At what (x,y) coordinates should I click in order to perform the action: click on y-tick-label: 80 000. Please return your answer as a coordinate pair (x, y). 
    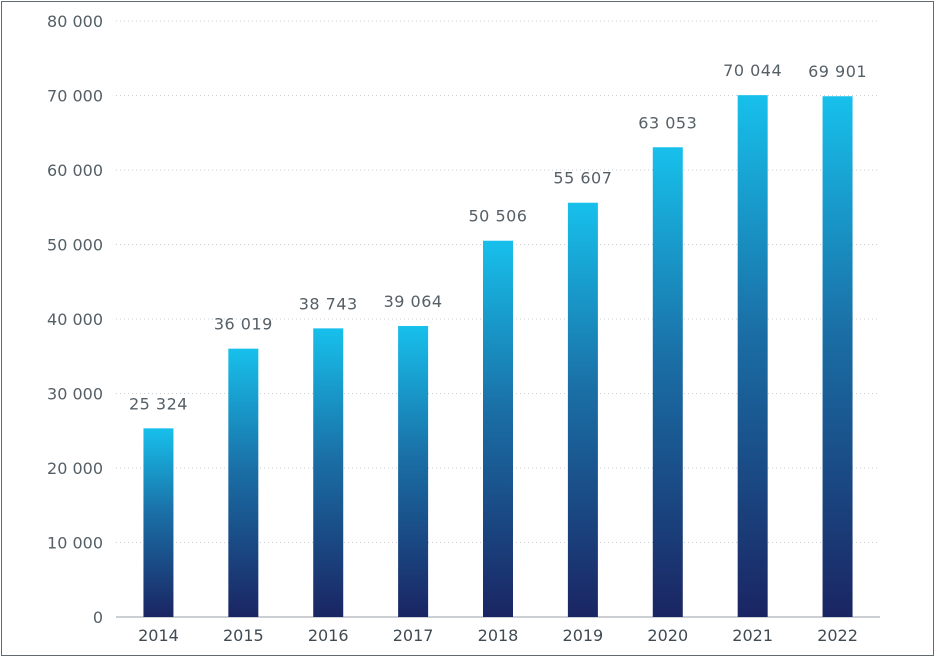
    Looking at the image, I should click on (75, 21).